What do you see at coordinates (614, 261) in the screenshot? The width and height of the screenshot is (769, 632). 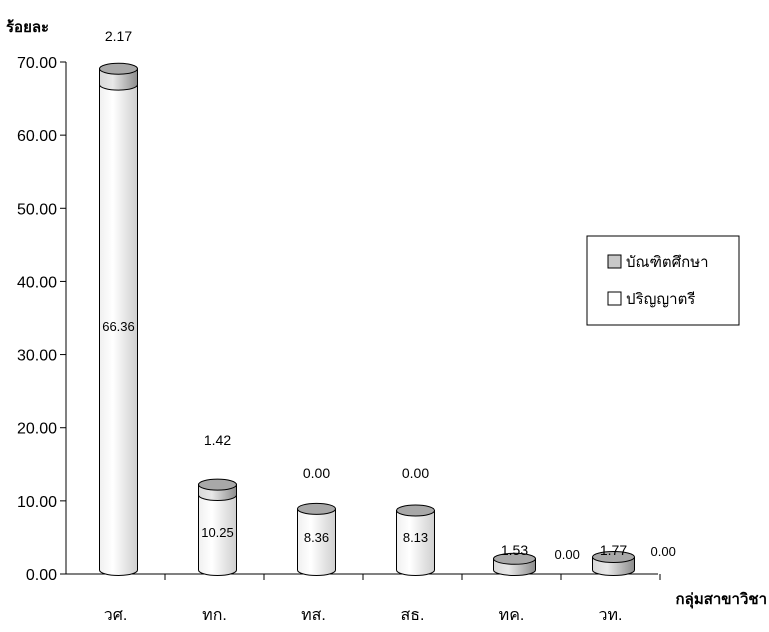 I see `legend-swatch-graduate` at bounding box center [614, 261].